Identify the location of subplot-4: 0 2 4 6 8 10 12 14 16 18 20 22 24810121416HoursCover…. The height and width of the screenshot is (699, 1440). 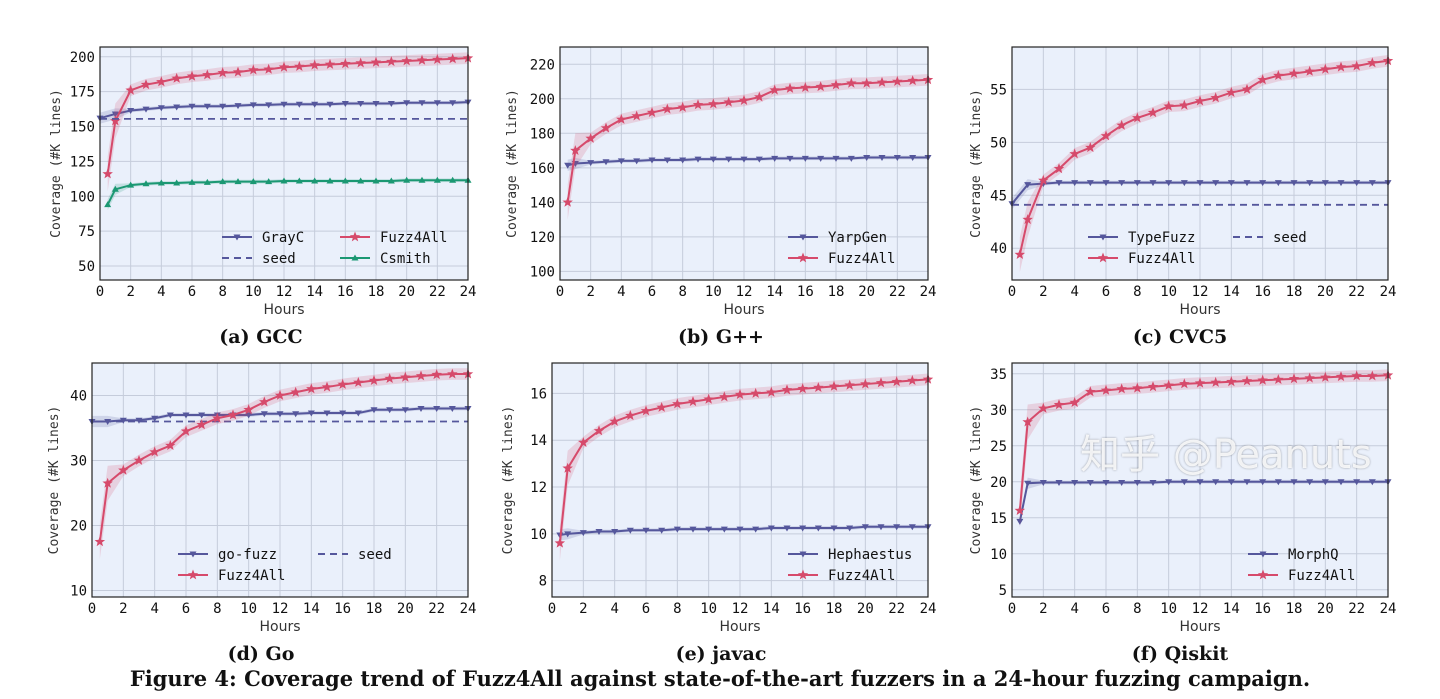
(718, 498).